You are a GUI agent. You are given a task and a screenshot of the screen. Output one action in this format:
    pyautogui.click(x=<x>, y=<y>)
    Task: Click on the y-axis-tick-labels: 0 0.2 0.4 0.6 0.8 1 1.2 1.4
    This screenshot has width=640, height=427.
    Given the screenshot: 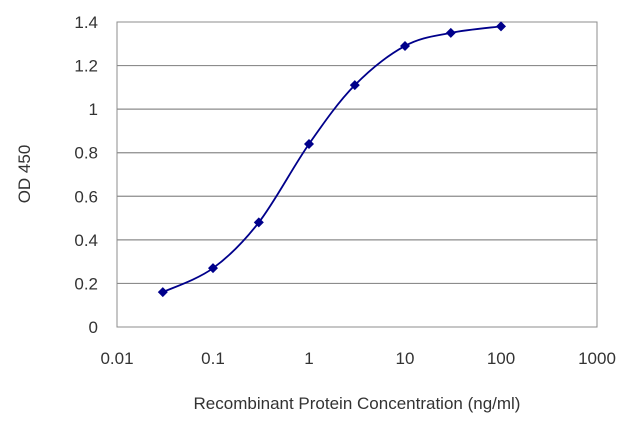 What is the action you would take?
    pyautogui.click(x=86, y=175)
    